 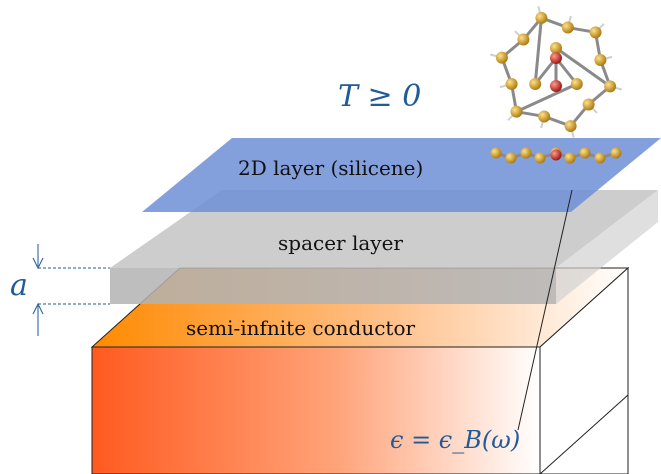 What do you see at coordinates (300, 328) in the screenshot?
I see `conductor-label: semi-infnite conductor` at bounding box center [300, 328].